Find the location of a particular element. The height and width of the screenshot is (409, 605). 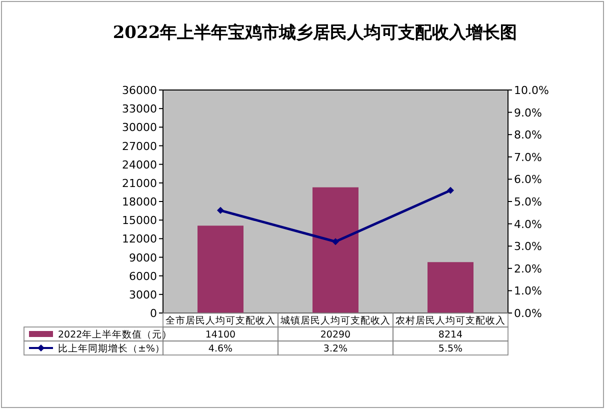

data-label: 4.6% is located at coordinates (220, 349).